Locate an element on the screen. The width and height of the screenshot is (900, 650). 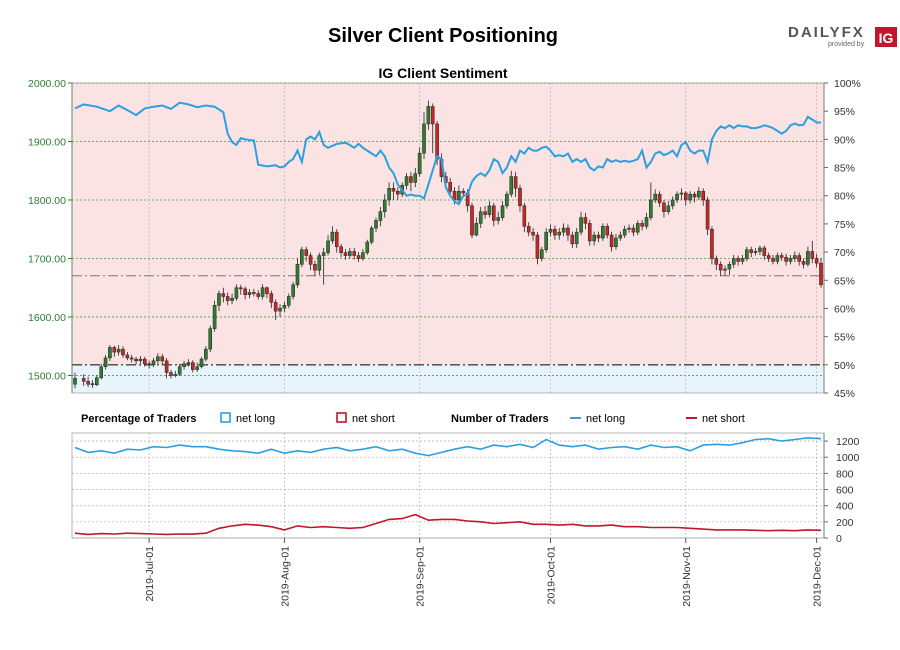
price-tick-label: 1500.00 is located at coordinates (47, 376).